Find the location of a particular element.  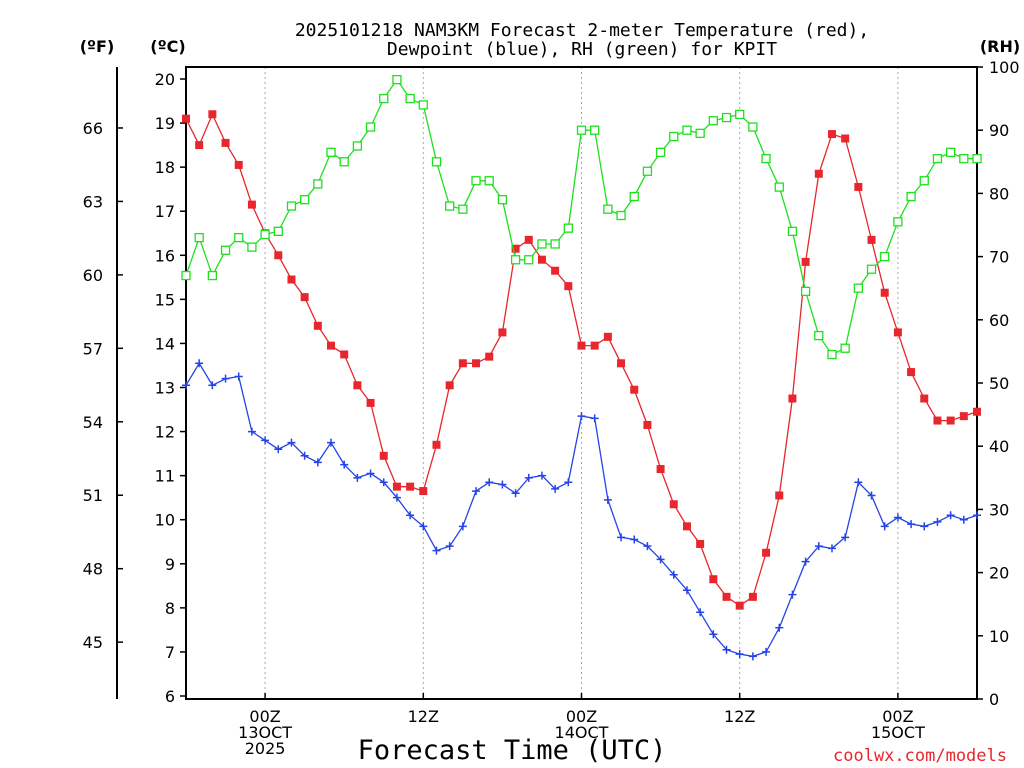

fahrenheit-tick-label: 57 is located at coordinates (93, 348).